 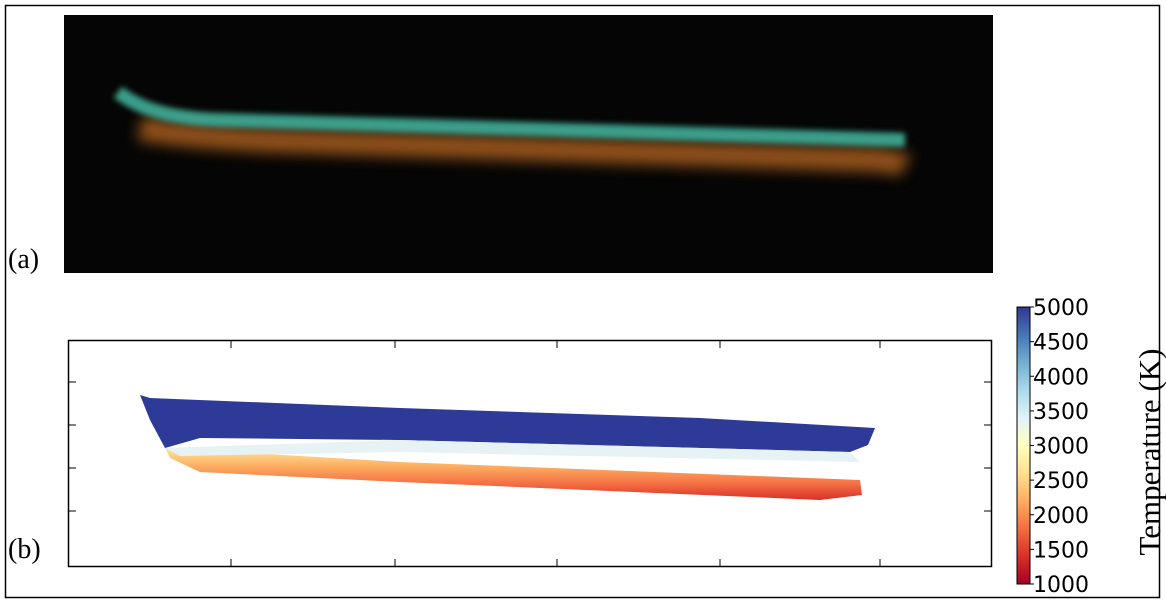 What do you see at coordinates (1061, 516) in the screenshot?
I see `colorbar-tick-label: 2000` at bounding box center [1061, 516].